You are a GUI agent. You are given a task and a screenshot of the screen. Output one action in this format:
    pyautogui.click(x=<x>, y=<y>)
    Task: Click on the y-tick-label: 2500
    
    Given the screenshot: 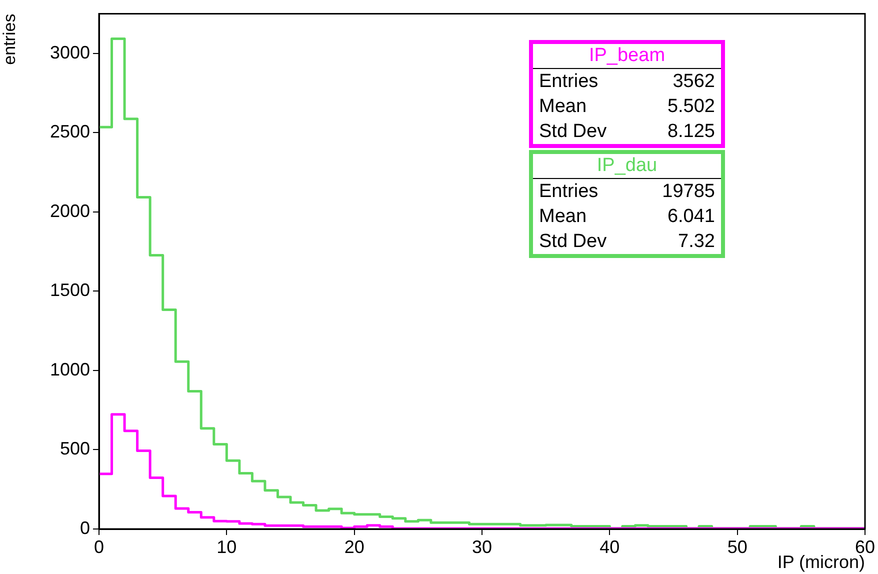 What is the action you would take?
    pyautogui.click(x=70, y=132)
    